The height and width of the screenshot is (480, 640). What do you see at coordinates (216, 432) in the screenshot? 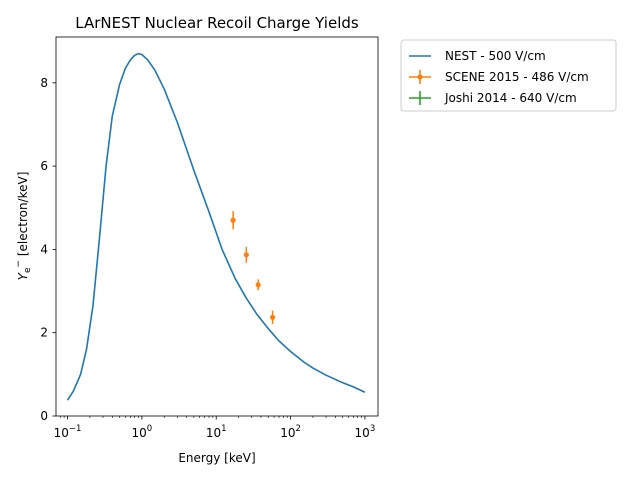
I see `x-tick-label: 10¹` at bounding box center [216, 432].